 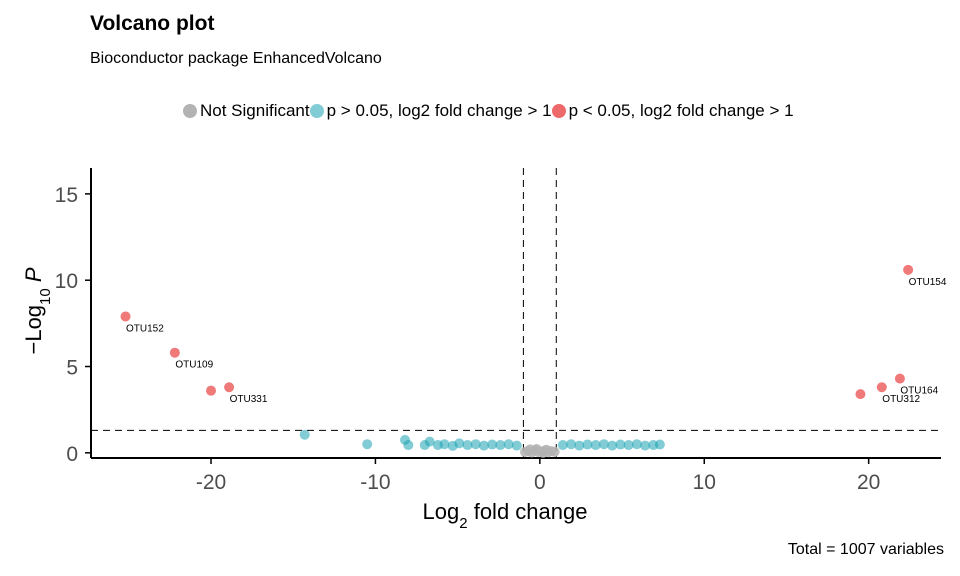 What do you see at coordinates (505, 515) in the screenshot?
I see `x-axis-label: Log2 fold change` at bounding box center [505, 515].